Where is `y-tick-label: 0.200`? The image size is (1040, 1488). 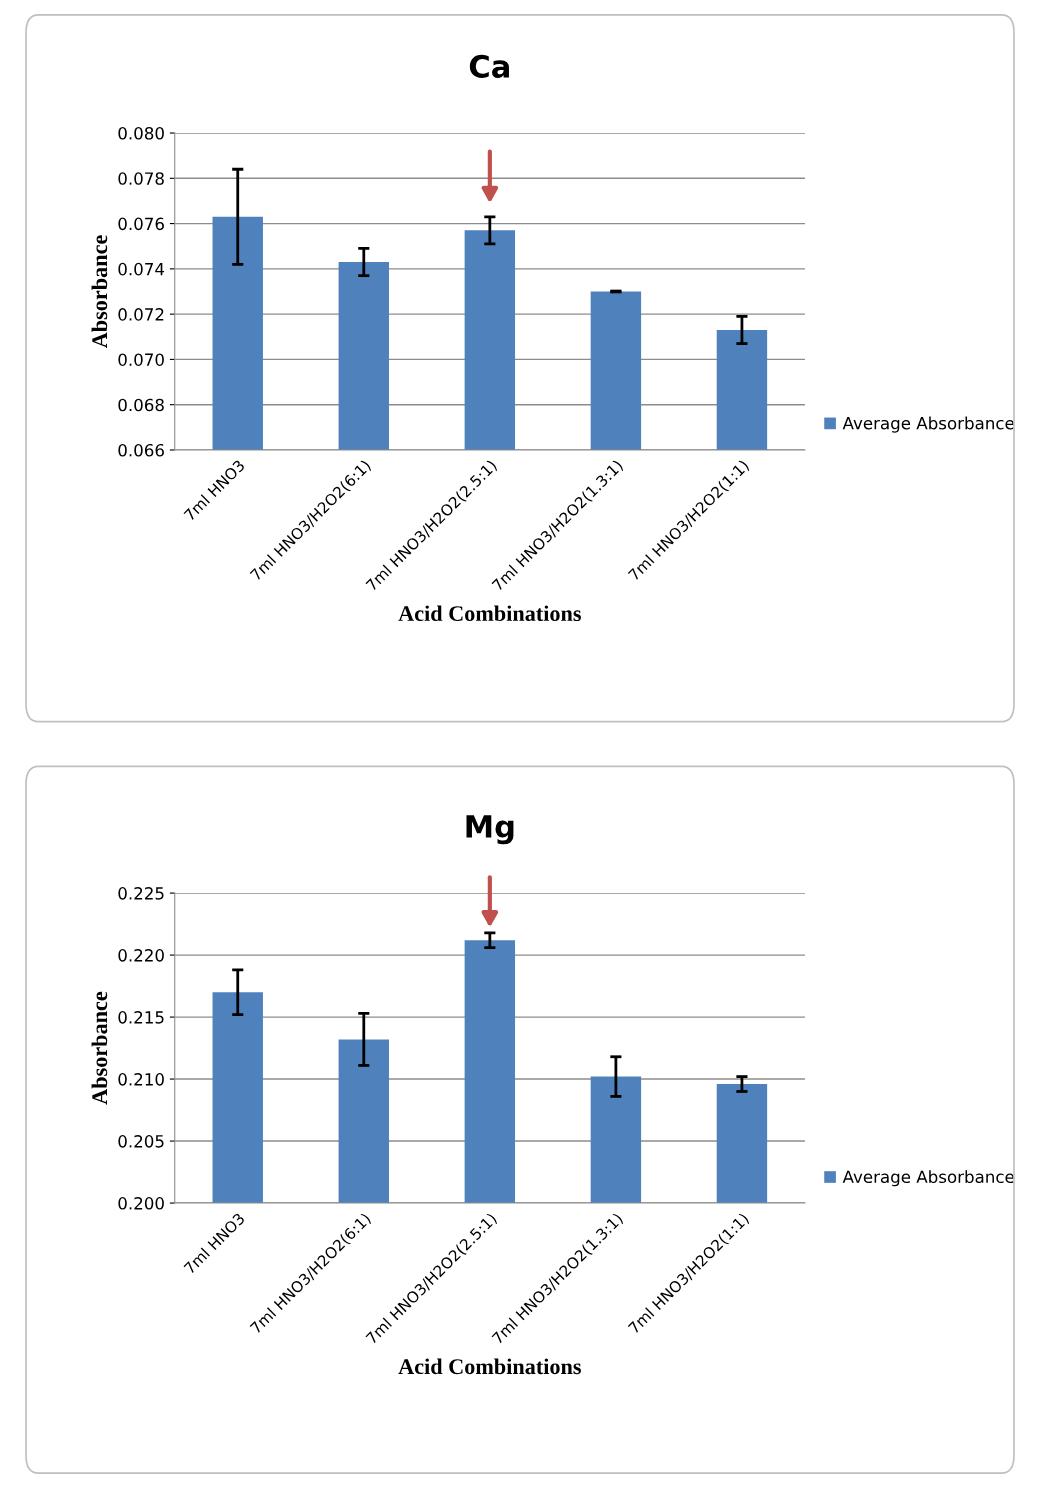 y-tick-label: 0.200 is located at coordinates (141, 1203).